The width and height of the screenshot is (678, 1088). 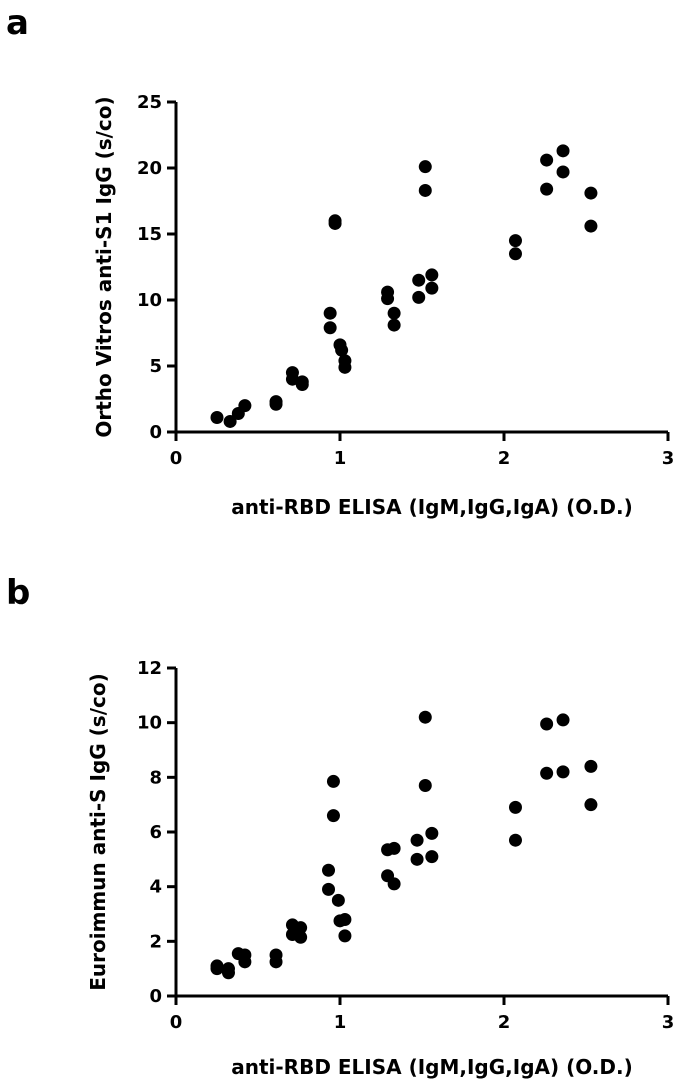 What do you see at coordinates (149, 102) in the screenshot?
I see `y-tick-label: 25` at bounding box center [149, 102].